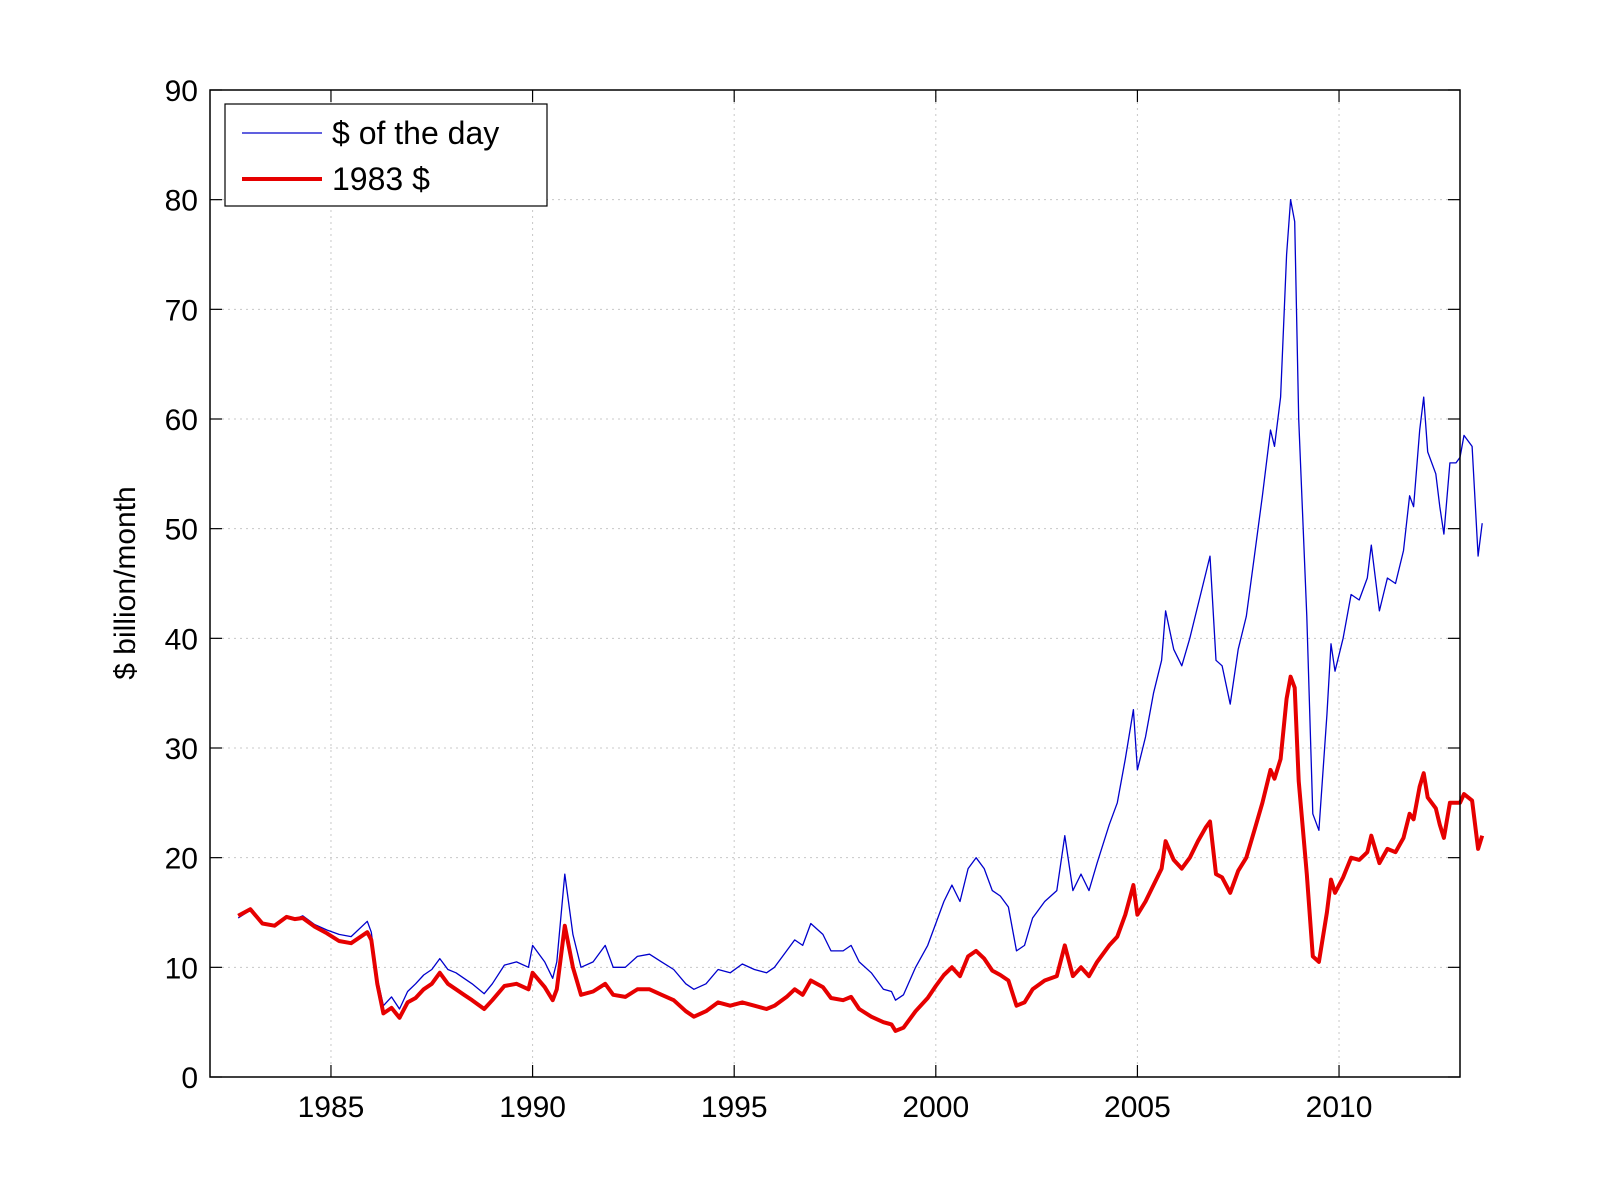 The height and width of the screenshot is (1200, 1600). What do you see at coordinates (415, 133) in the screenshot?
I see `legend-label-nominal: $ of the day` at bounding box center [415, 133].